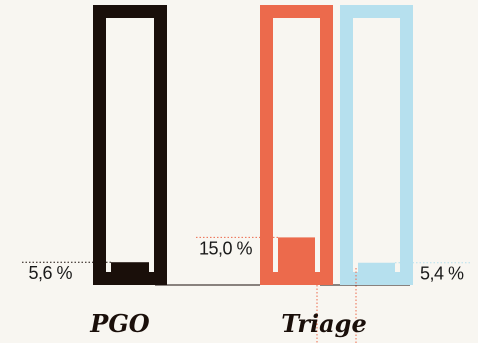 Image resolution: width=478 pixels, height=343 pixels. I want to click on value-label-triage: 15,0 %, so click(226, 248).